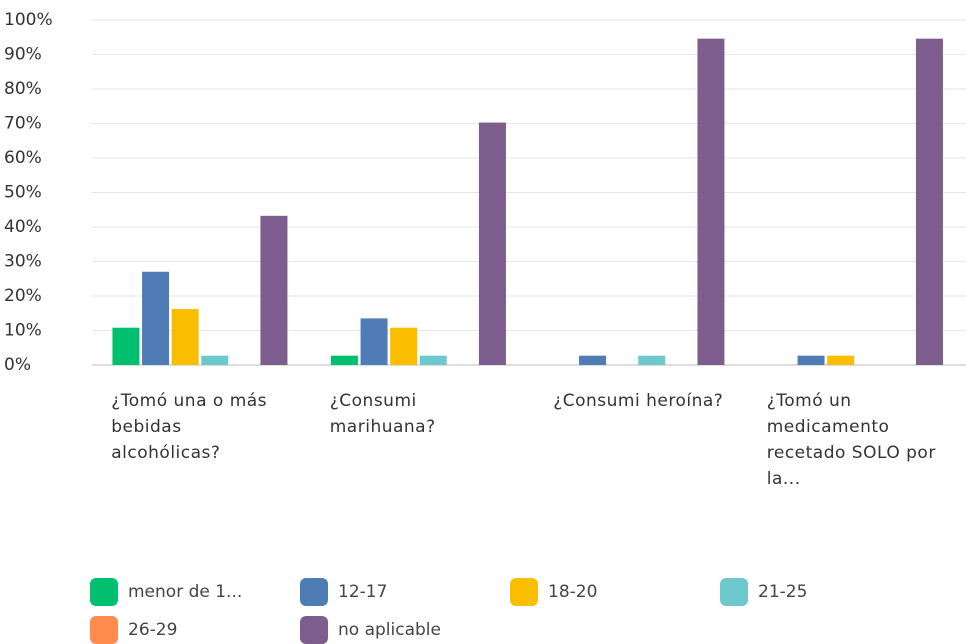 The image size is (966, 644). Describe the element at coordinates (23, 227) in the screenshot. I see `y-tick-label: 40%` at that location.